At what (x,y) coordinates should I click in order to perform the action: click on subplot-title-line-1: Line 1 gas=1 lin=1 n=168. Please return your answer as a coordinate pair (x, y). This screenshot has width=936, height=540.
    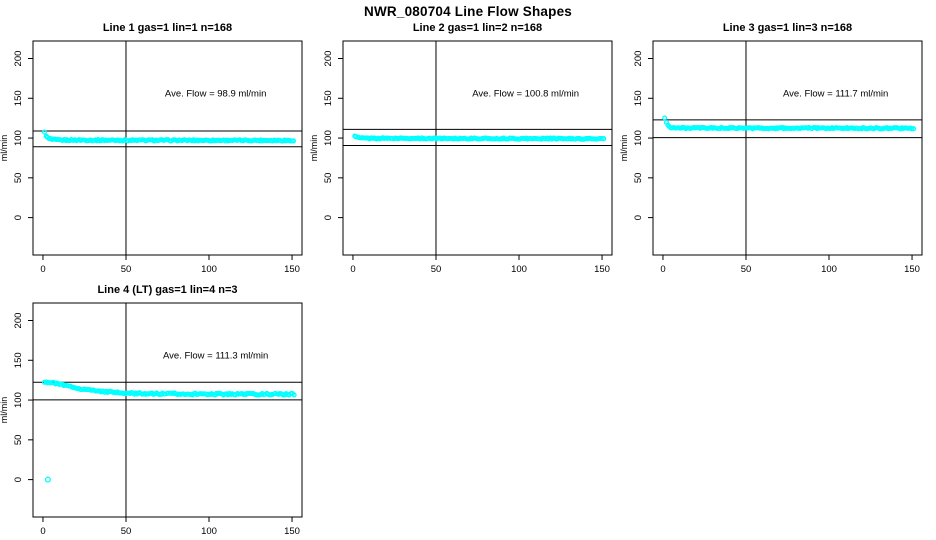
    Looking at the image, I should click on (167, 28).